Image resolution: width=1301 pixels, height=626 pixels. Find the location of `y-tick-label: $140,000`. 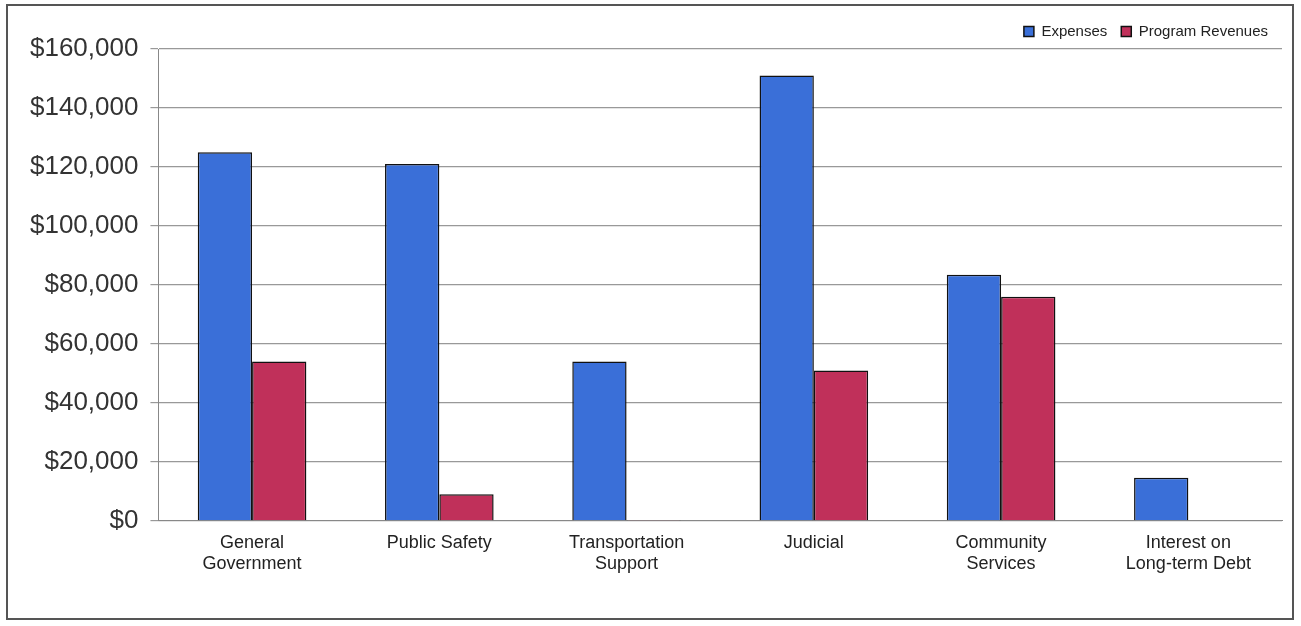

y-tick-label: $140,000 is located at coordinates (84, 106).